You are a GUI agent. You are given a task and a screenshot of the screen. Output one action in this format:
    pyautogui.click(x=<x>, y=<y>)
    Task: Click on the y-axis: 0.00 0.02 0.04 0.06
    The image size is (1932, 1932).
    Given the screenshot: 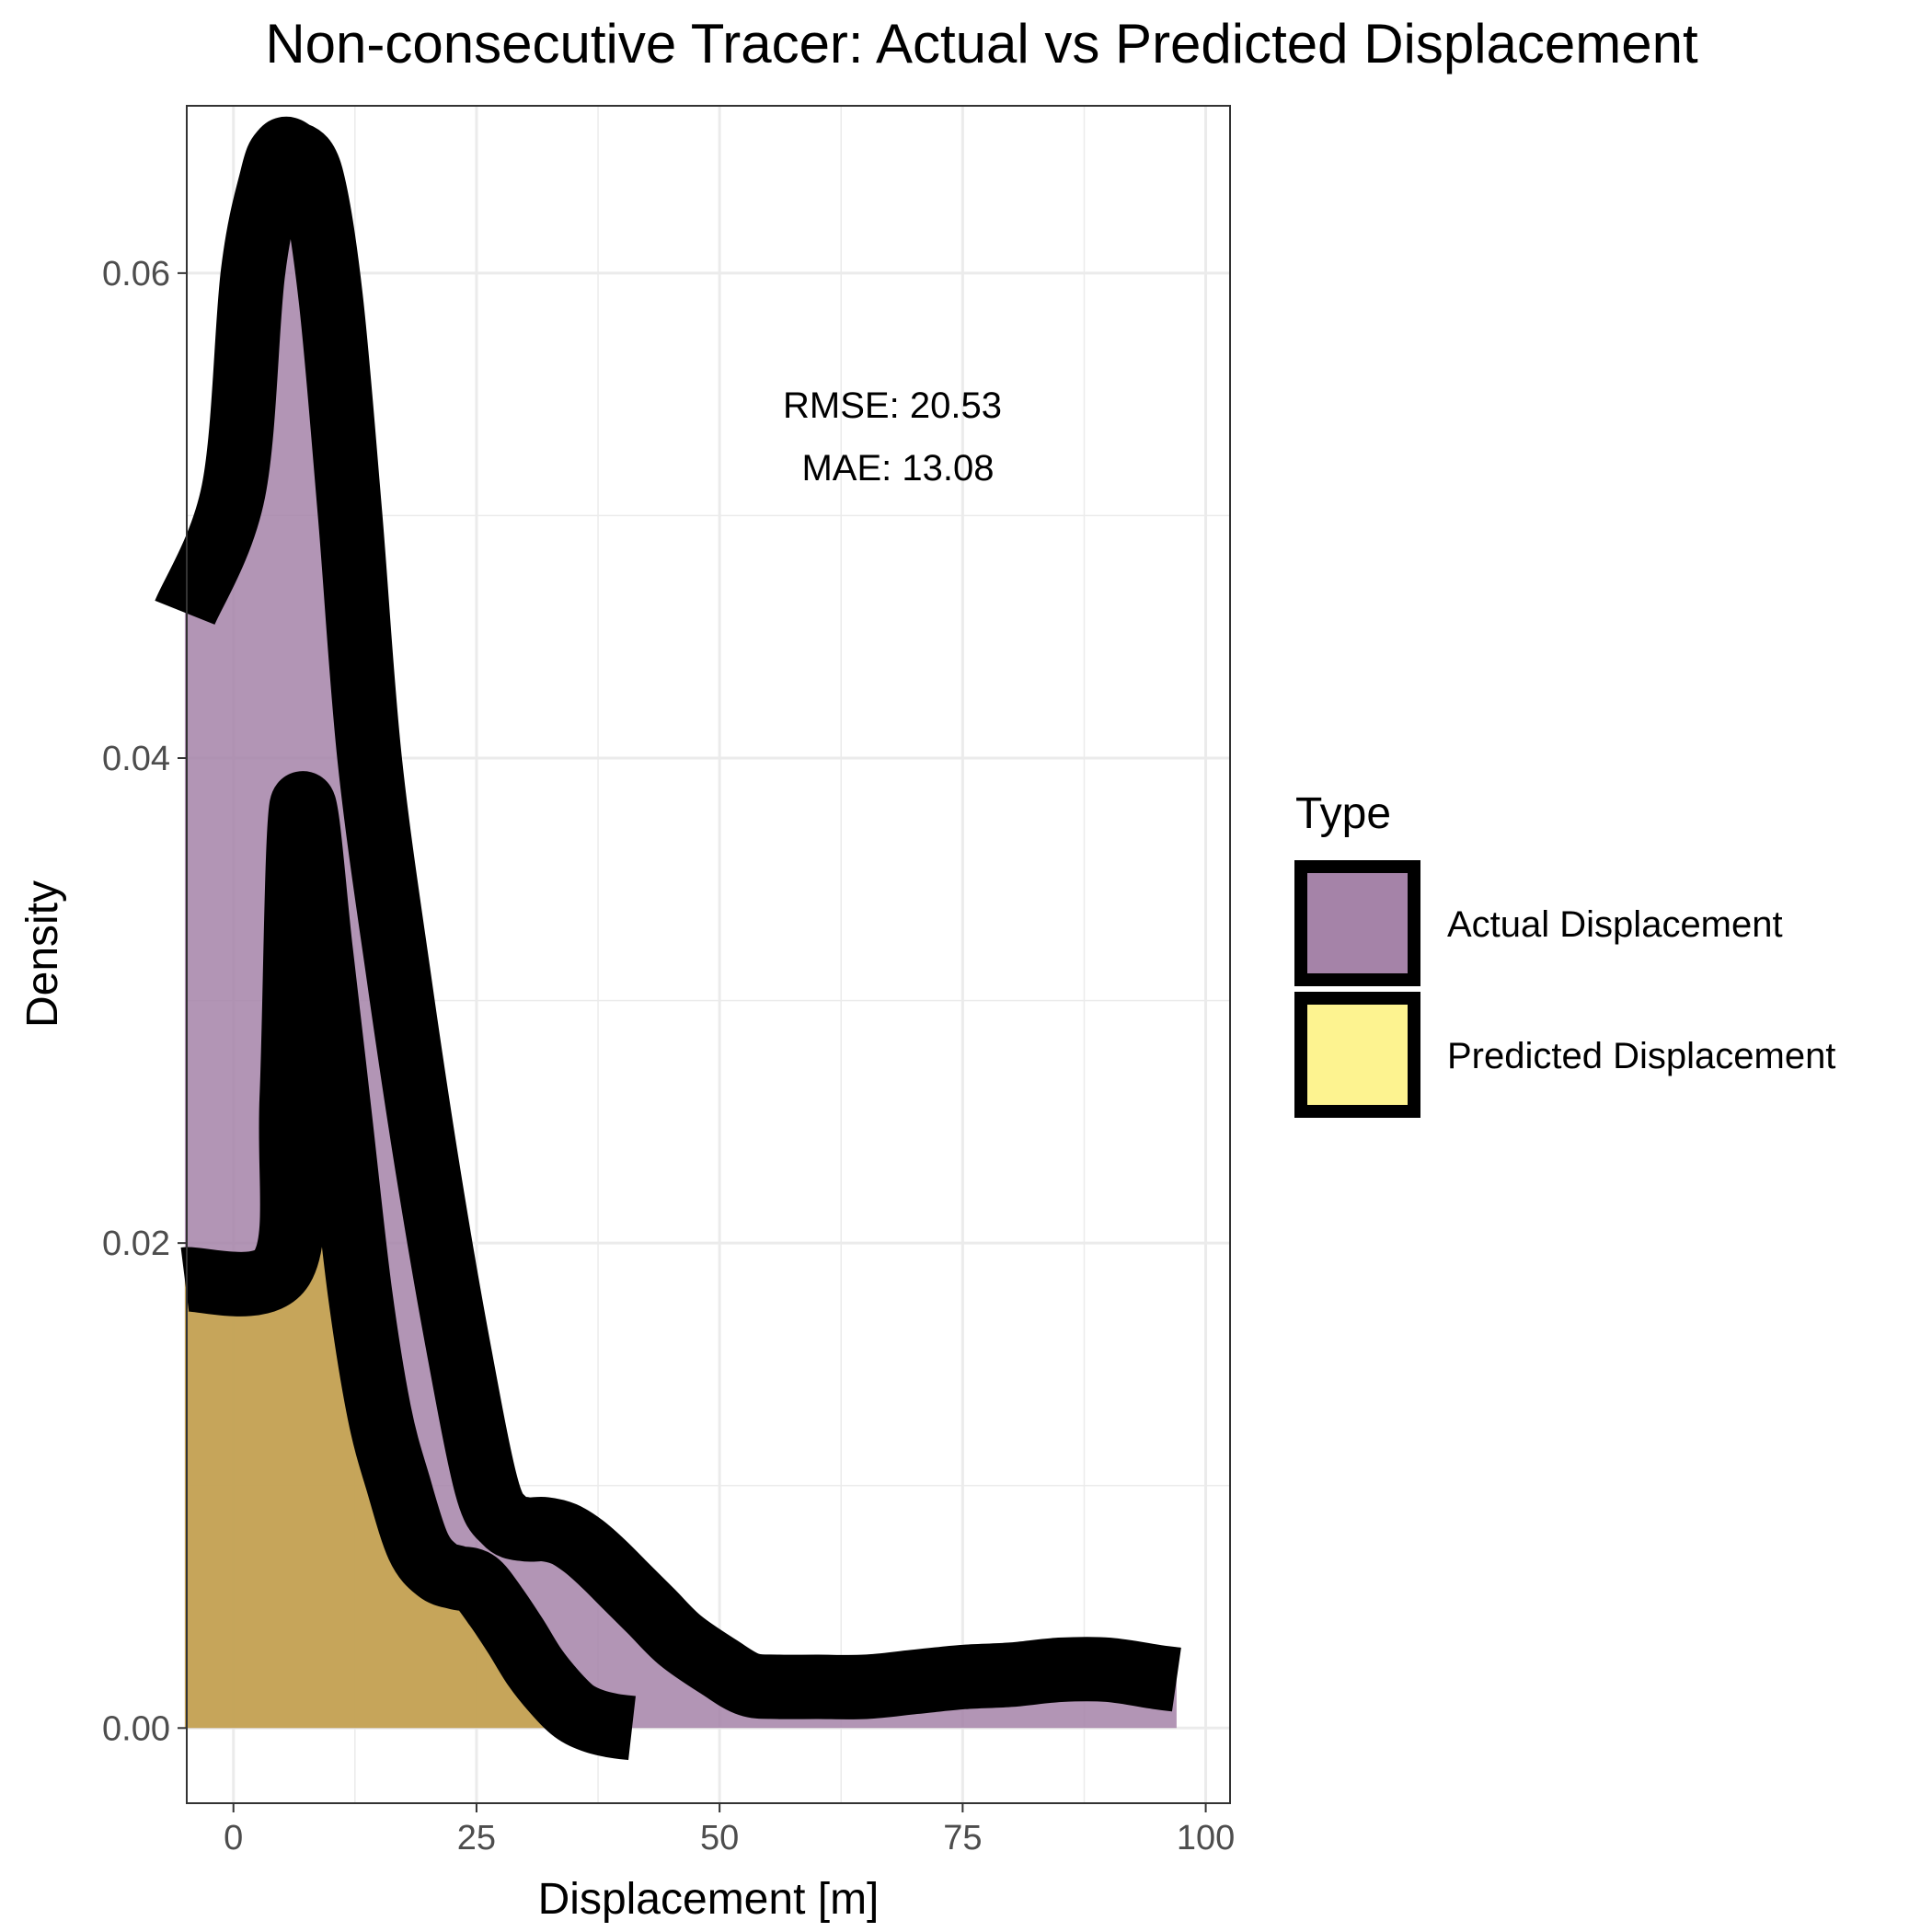 What is the action you would take?
    pyautogui.click(x=144, y=1001)
    